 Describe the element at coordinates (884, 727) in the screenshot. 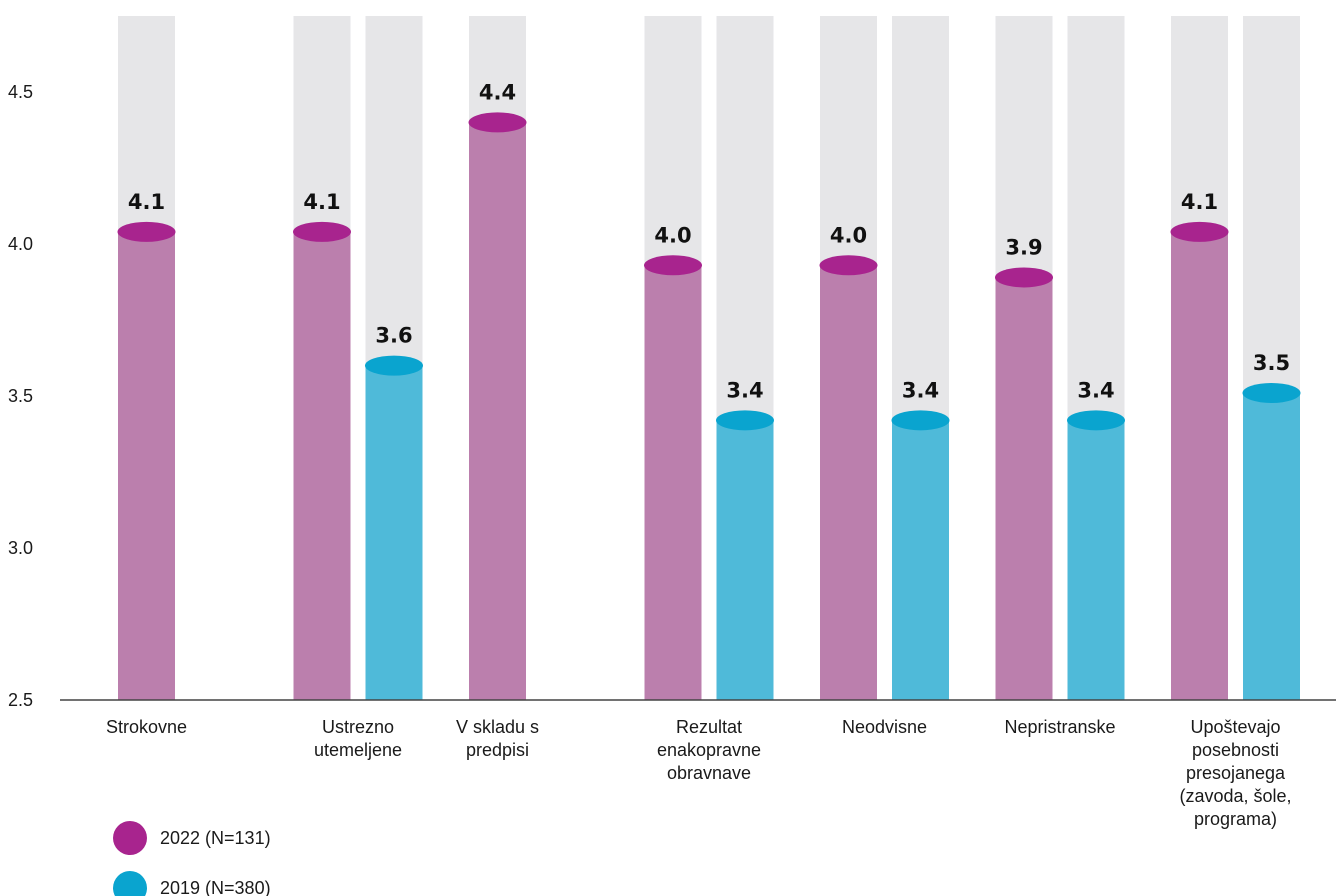

I see `category-label: Neodvisne` at that location.